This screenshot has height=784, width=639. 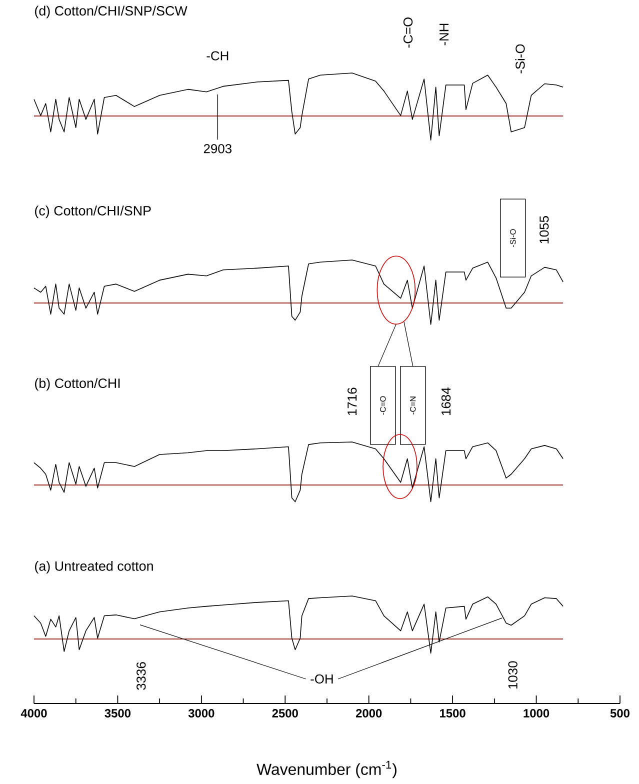 I want to click on chart-title: (a) Untreated cotton, so click(x=94, y=567).